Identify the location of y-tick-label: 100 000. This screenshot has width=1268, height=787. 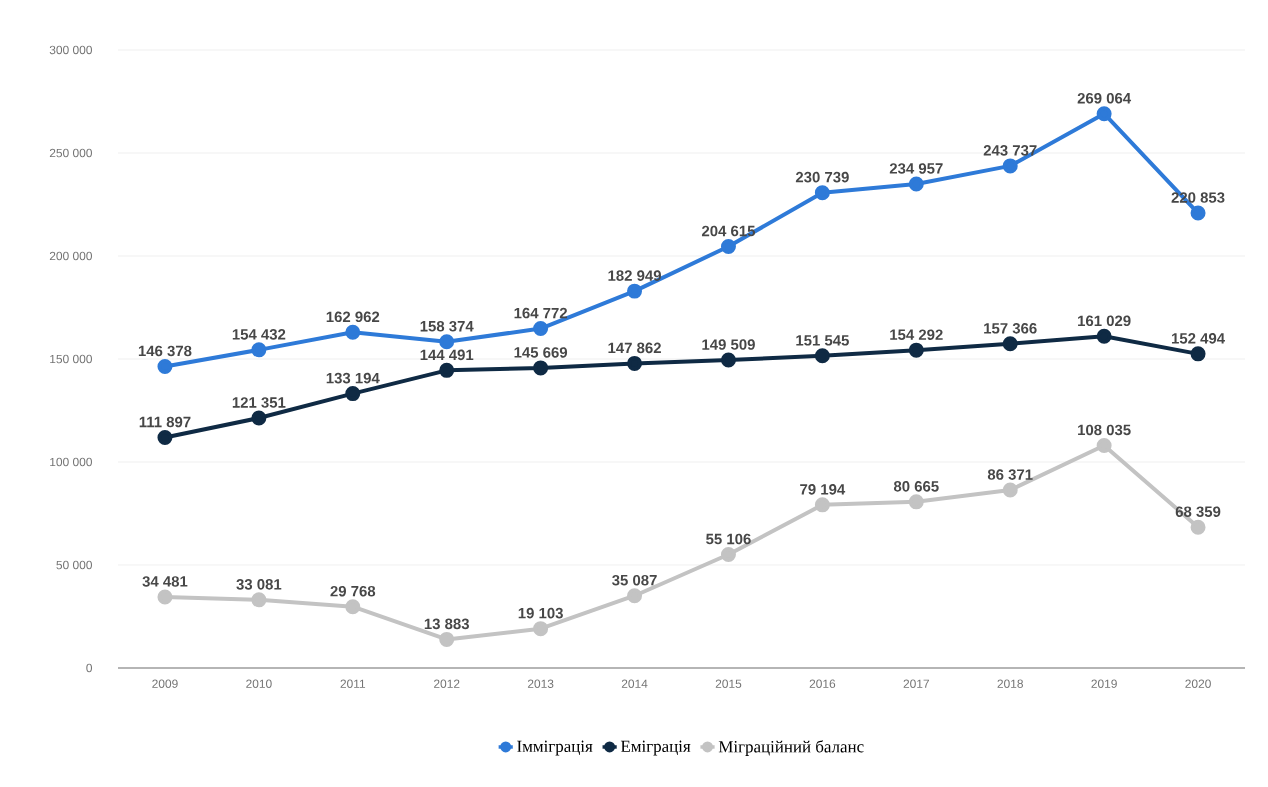
(71, 462).